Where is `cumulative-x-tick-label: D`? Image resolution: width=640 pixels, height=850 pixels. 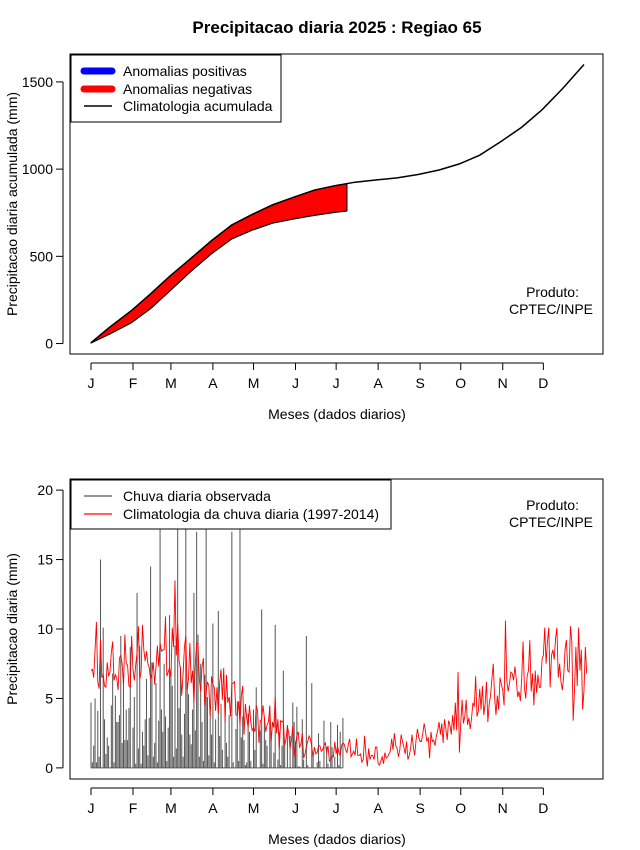 cumulative-x-tick-label: D is located at coordinates (543, 383).